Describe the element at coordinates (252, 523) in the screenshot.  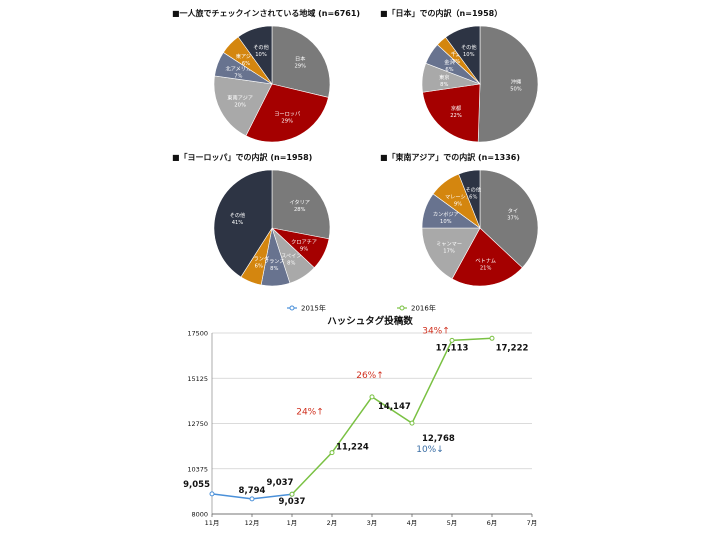
I see `x-tick-label: 12月` at that location.